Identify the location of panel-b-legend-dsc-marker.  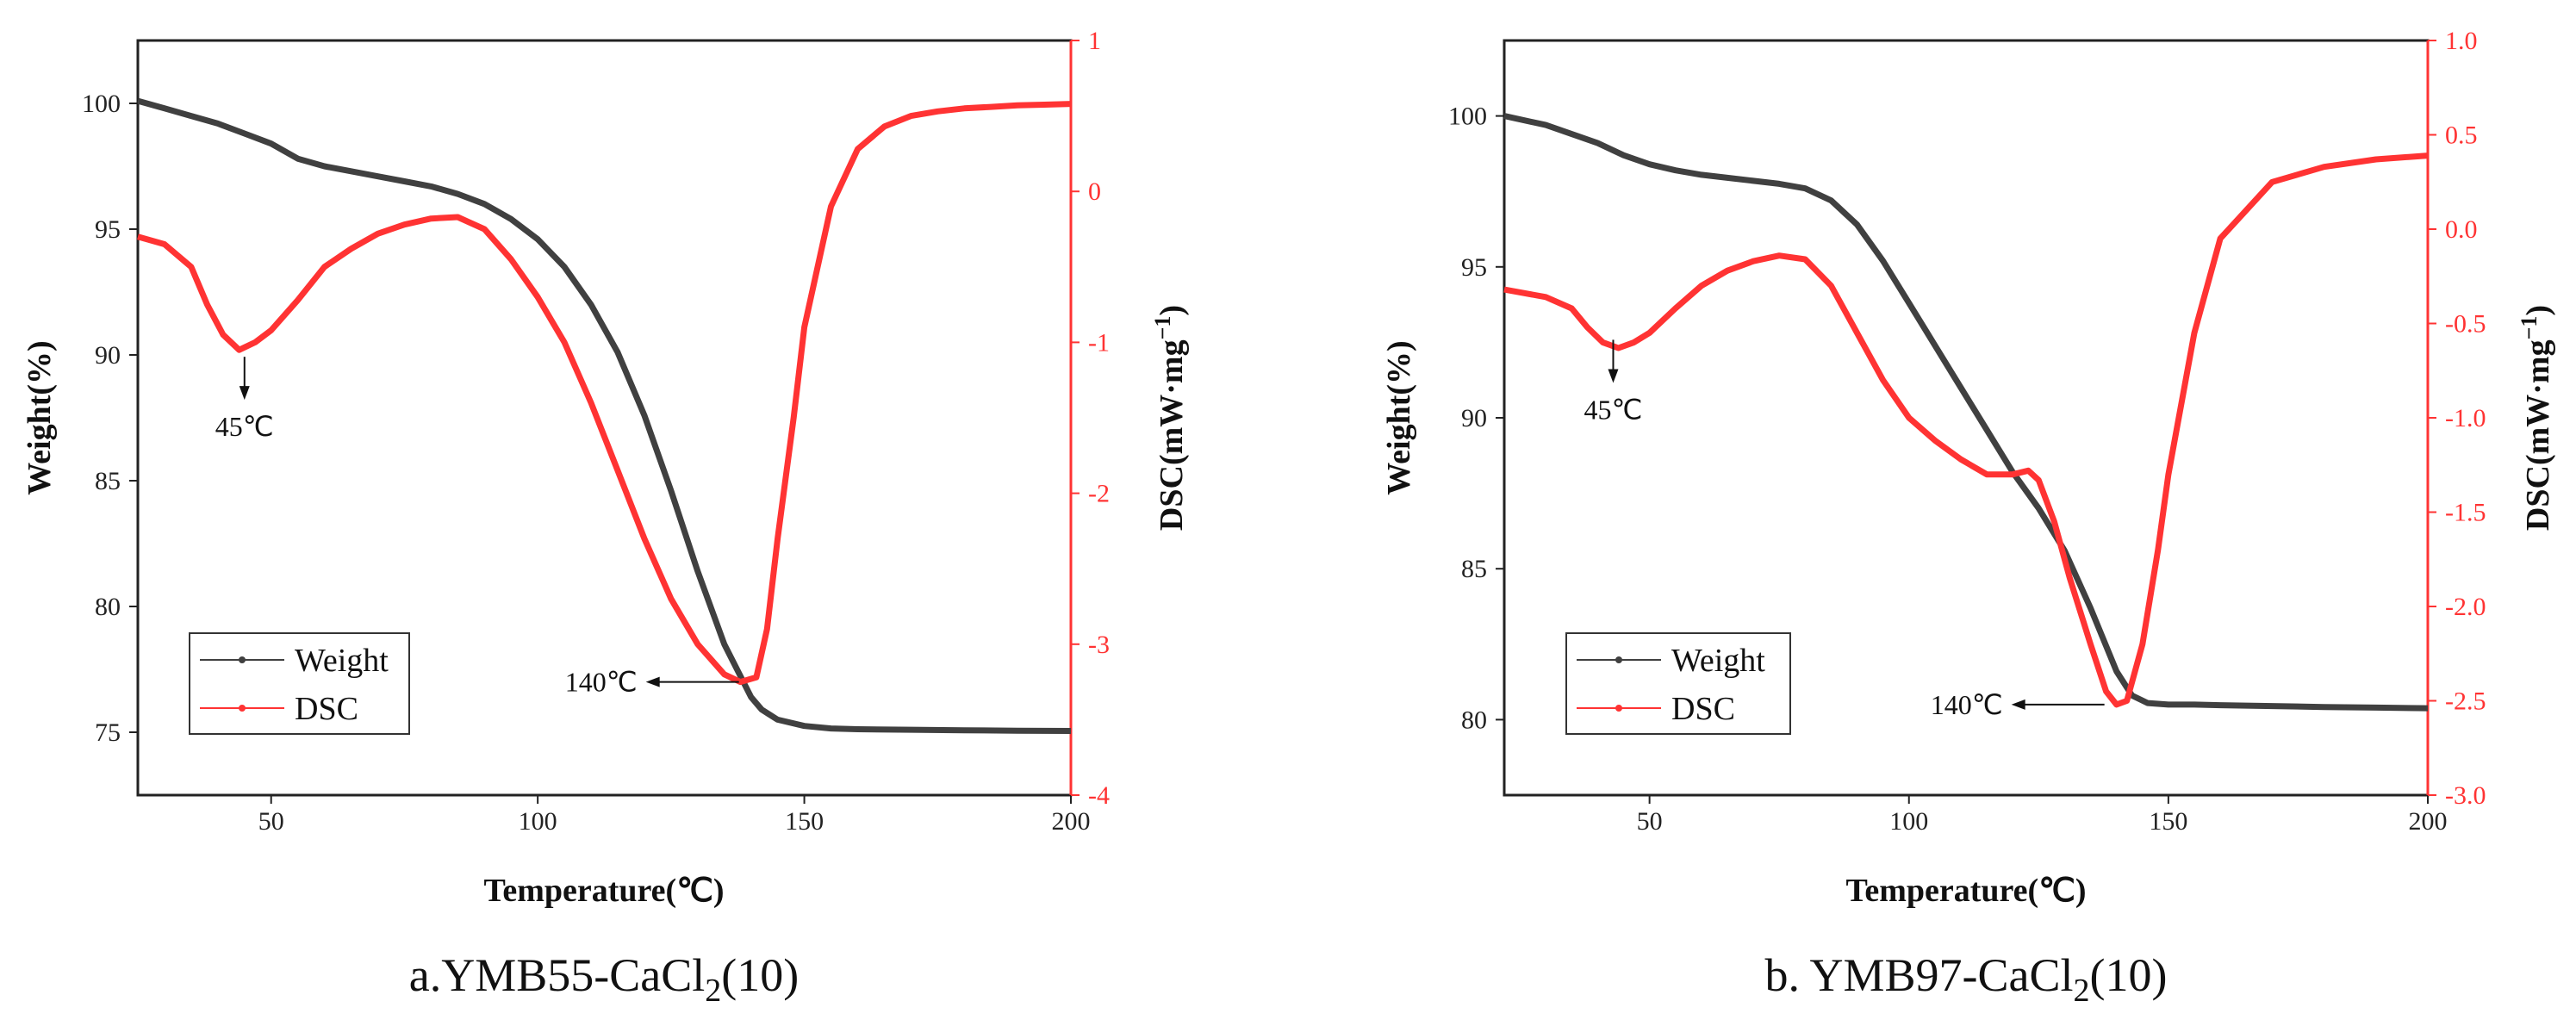
(1619, 708).